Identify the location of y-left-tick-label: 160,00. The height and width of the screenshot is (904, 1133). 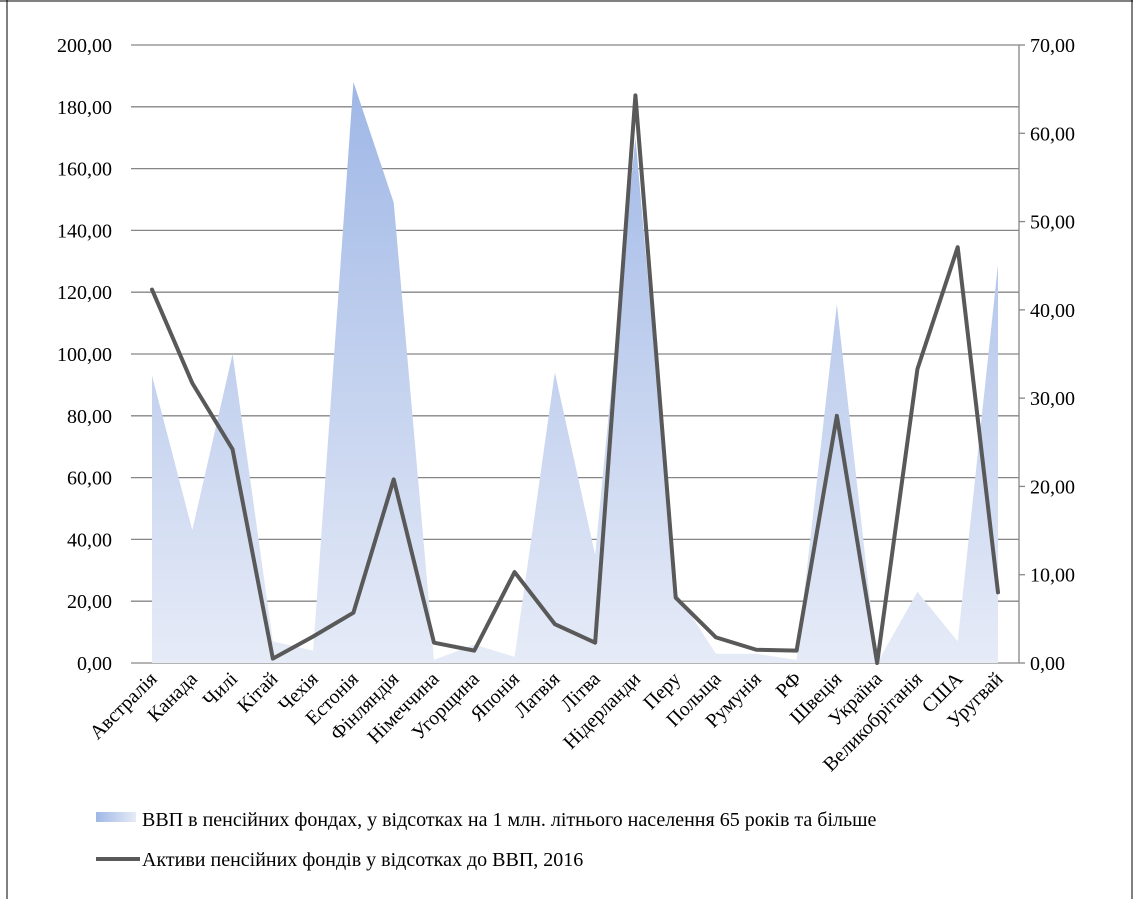
(84, 170).